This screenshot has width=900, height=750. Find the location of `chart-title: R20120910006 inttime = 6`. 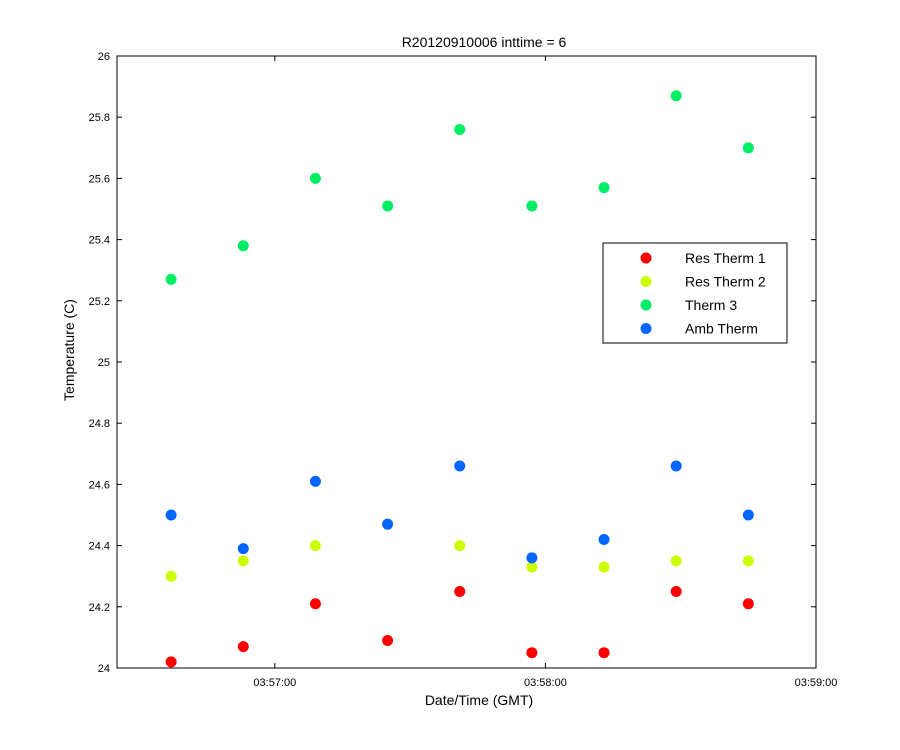

chart-title: R20120910006 inttime = 6 is located at coordinates (484, 42).